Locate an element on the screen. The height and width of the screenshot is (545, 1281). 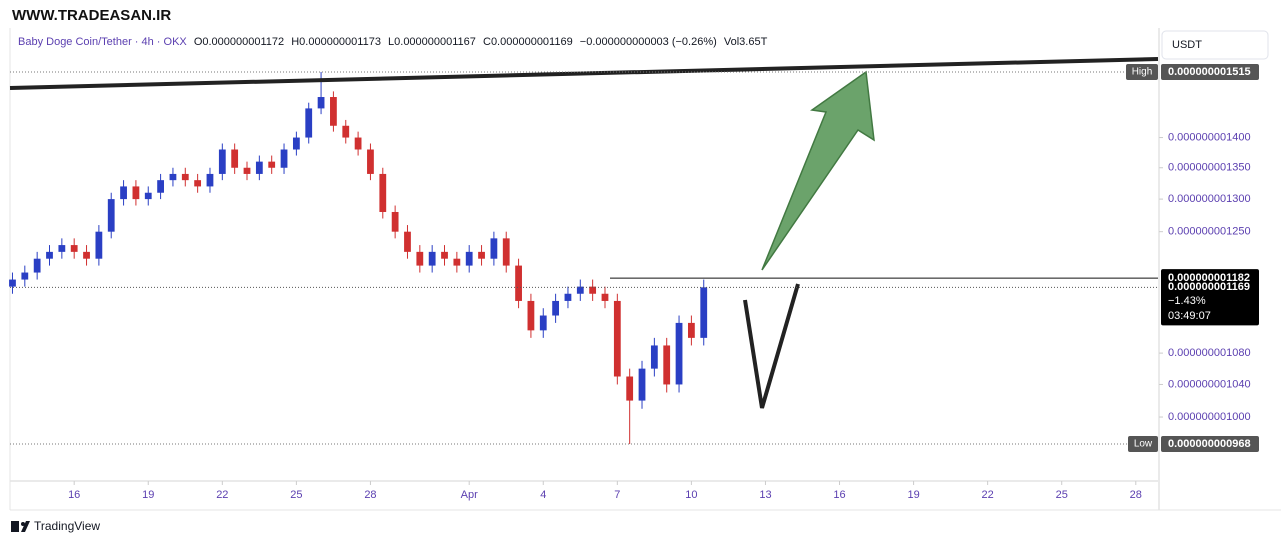
low-value-bg is located at coordinates (1210, 444).